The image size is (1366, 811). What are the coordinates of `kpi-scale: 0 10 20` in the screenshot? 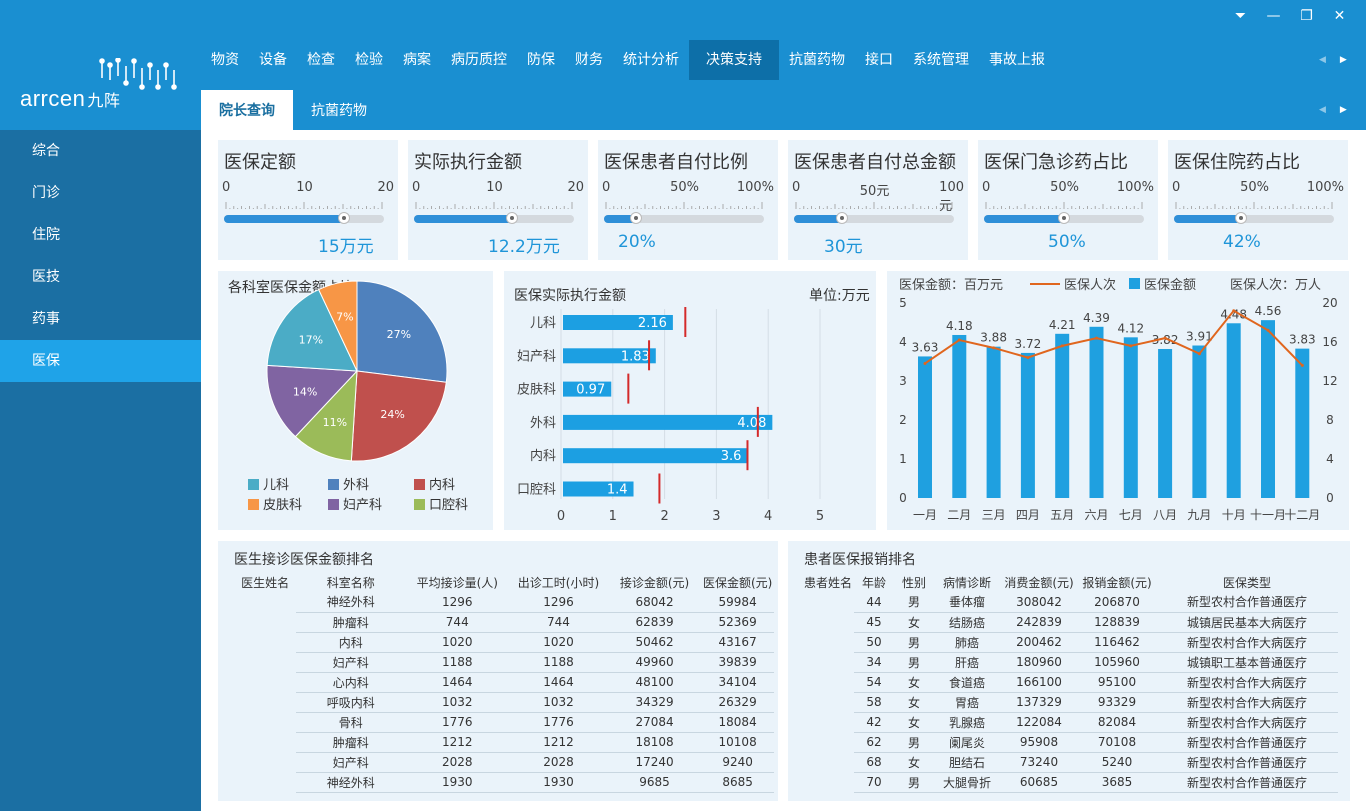 It's located at (498, 187).